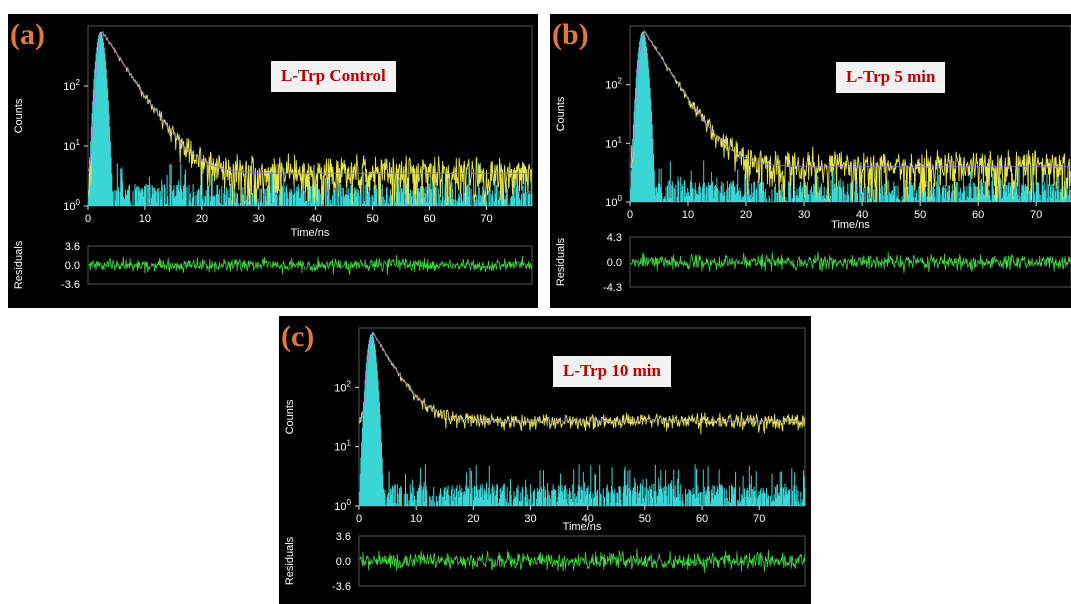  What do you see at coordinates (891, 77) in the screenshot?
I see `sample-label: L-Trp 5 min` at bounding box center [891, 77].